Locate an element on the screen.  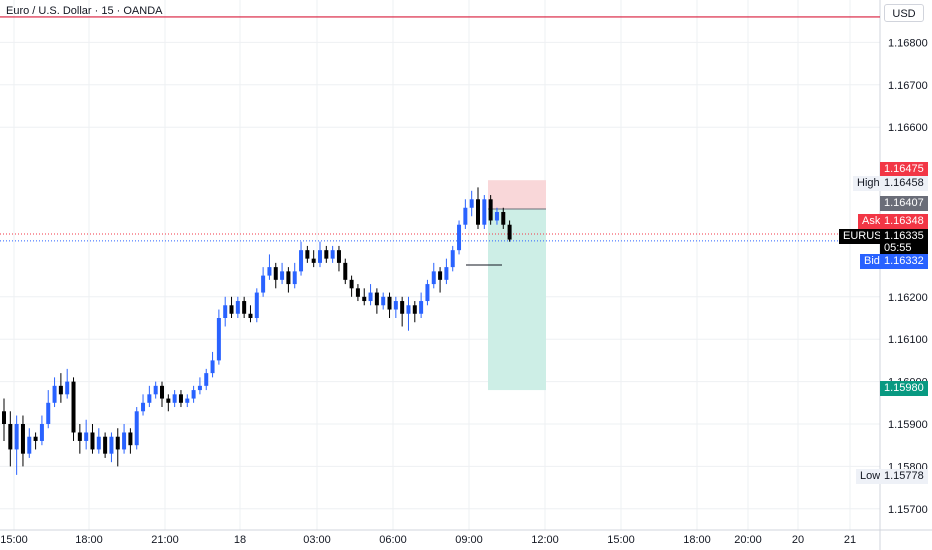
time-tick-label: 03:00 is located at coordinates (317, 540).